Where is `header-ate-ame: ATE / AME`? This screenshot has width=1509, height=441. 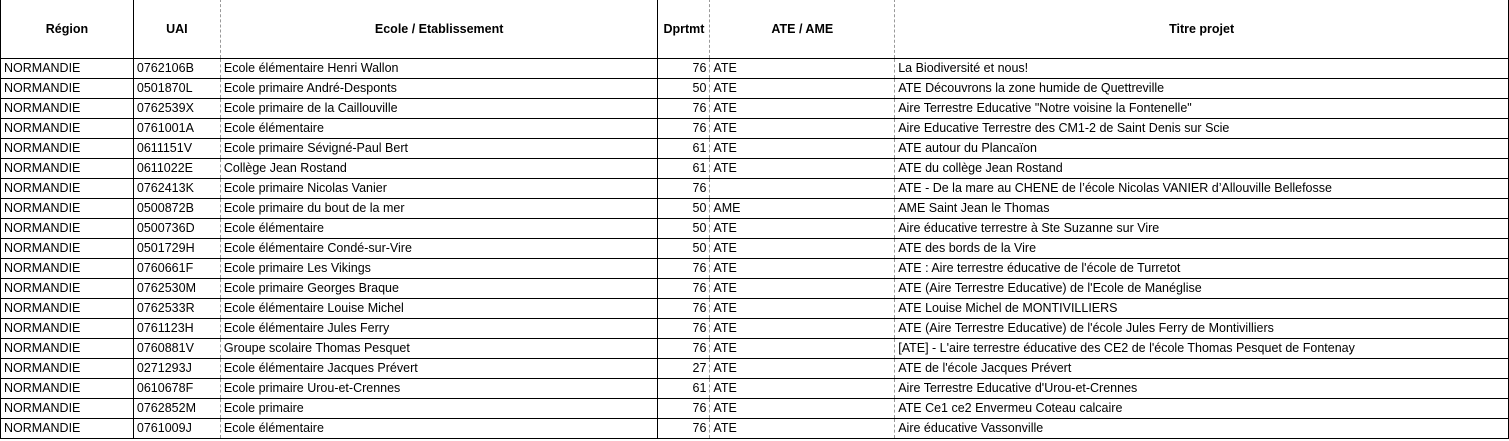
header-ate-ame: ATE / AME is located at coordinates (802, 29).